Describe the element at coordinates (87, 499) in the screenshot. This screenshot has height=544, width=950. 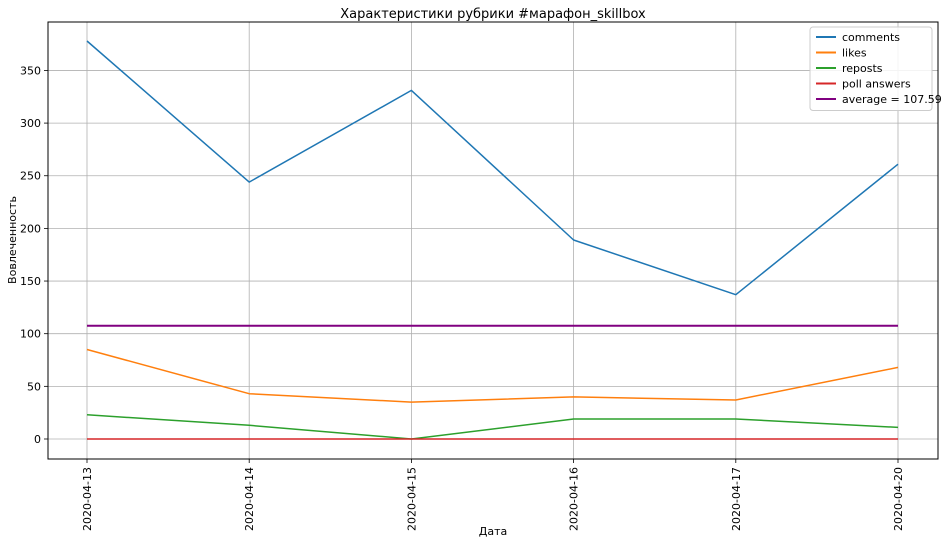
I see `x-tick-label: 2020-04-13` at that location.